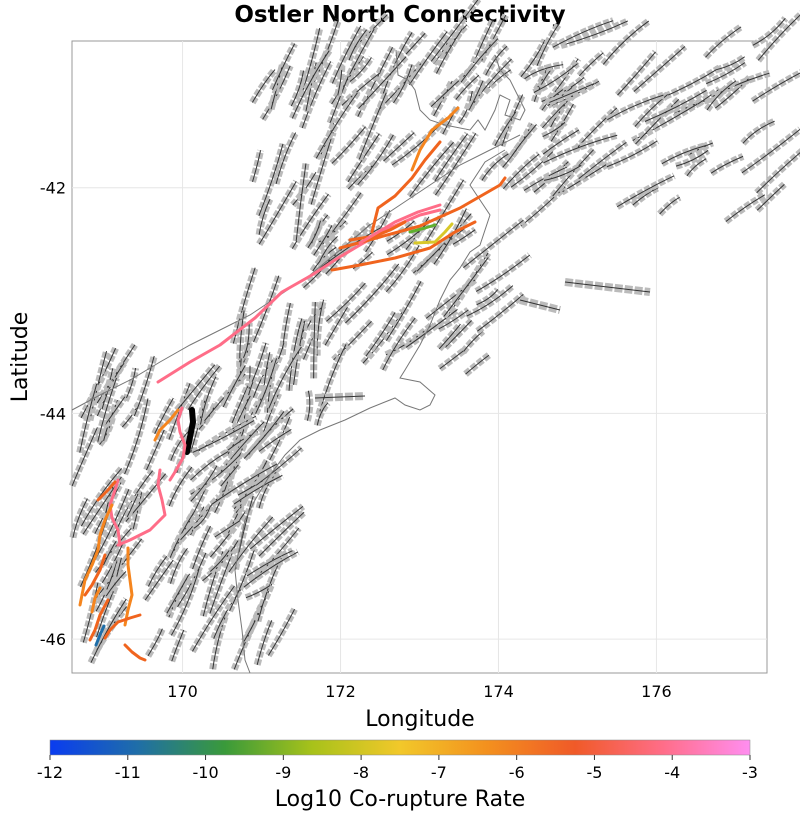 This screenshot has height=820, width=800. Describe the element at coordinates (594, 772) in the screenshot. I see `colorbar-tick-label: -5` at that location.